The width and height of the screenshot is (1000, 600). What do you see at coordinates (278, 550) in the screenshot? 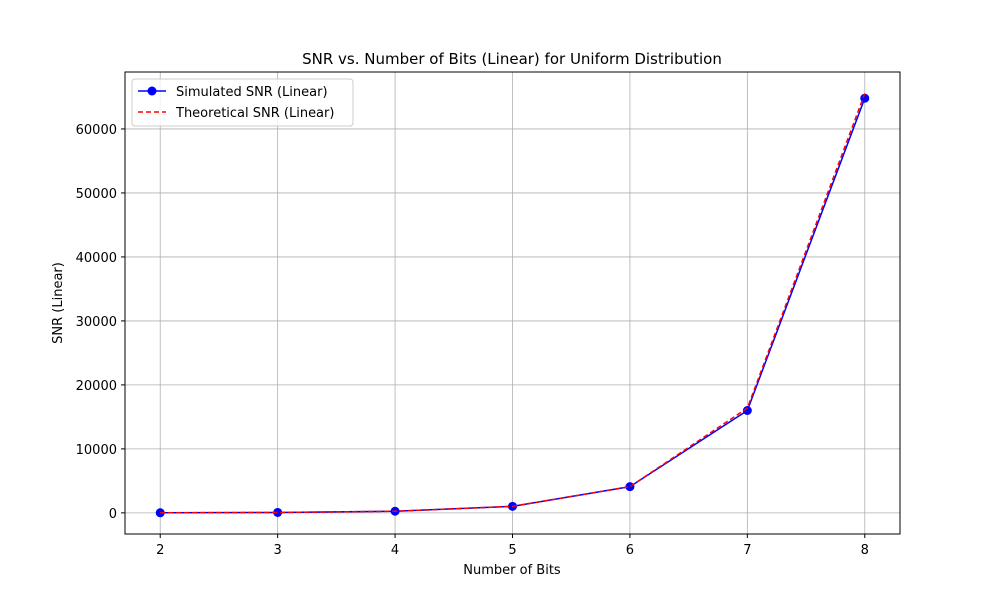
I see `x-tick-label: 3` at bounding box center [278, 550].